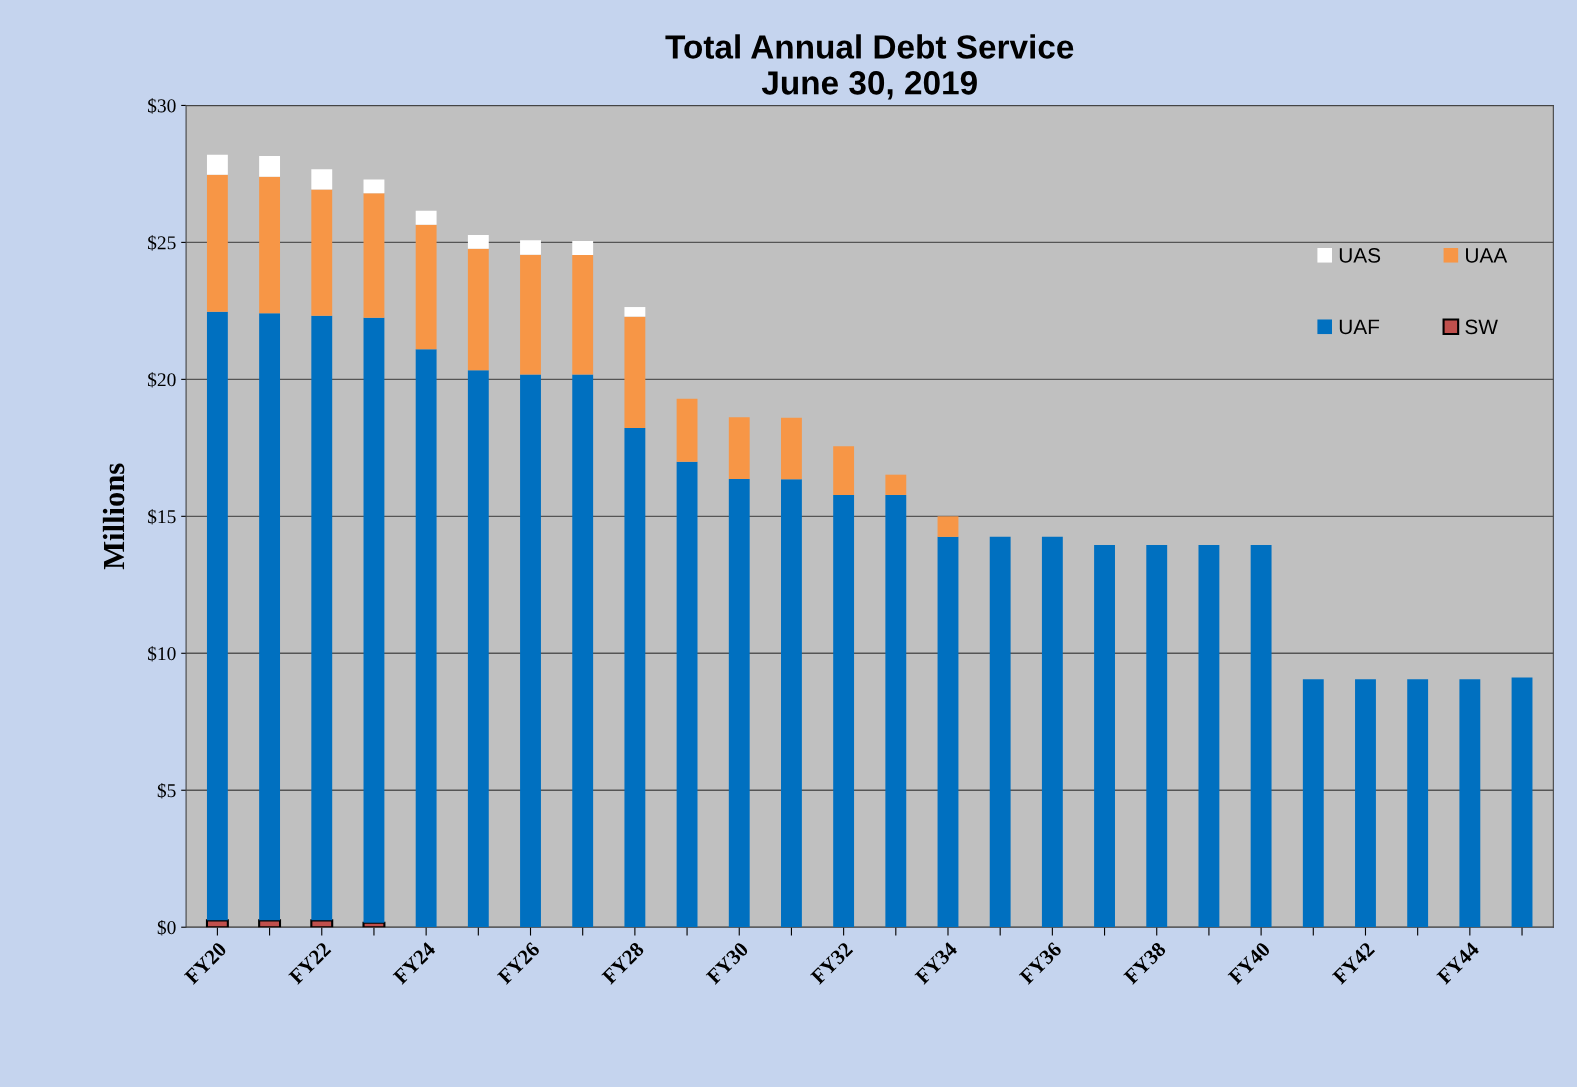 The image size is (1577, 1087). I want to click on y-tick-label: $15, so click(162, 516).